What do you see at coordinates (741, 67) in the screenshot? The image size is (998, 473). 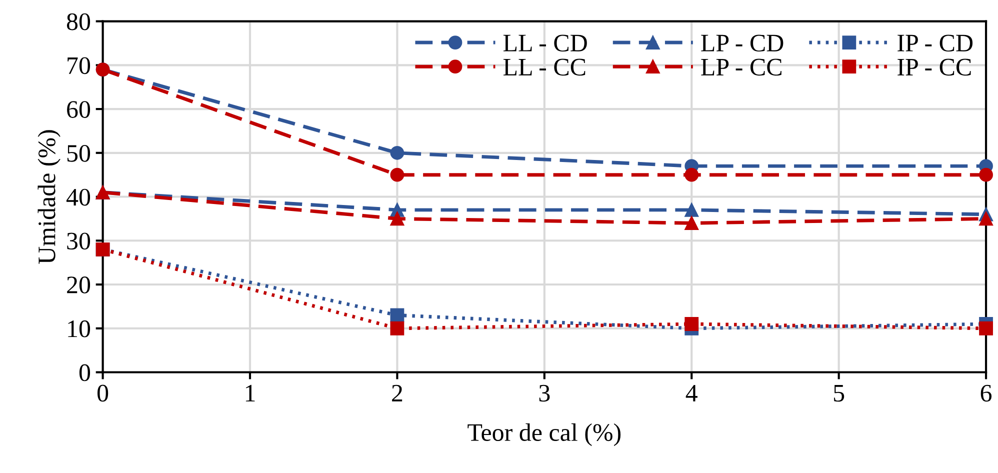 I see `legend-label: LP - CC` at bounding box center [741, 67].